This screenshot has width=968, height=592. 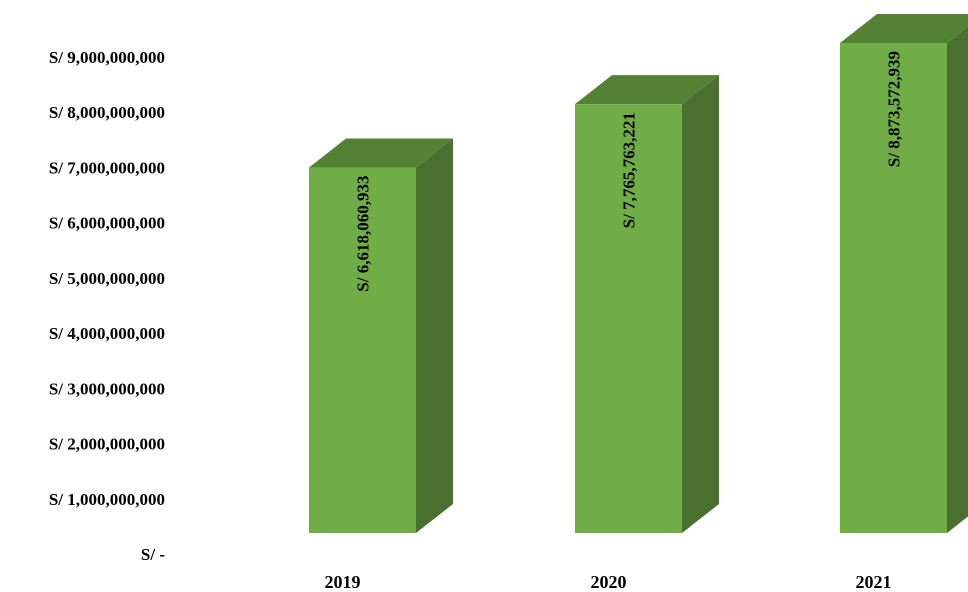 I want to click on bar-2020: S/ 7,765,763,221, so click(x=647, y=304).